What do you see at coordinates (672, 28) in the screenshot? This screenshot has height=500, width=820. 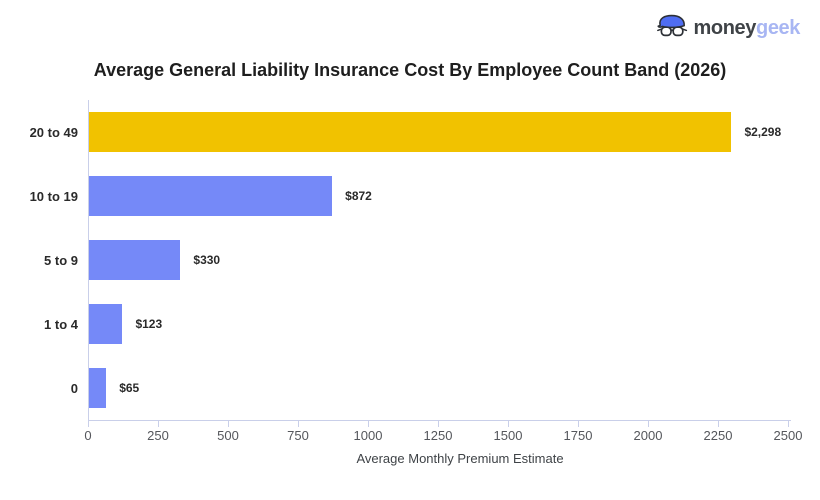 I see `geek-face-icon` at bounding box center [672, 28].